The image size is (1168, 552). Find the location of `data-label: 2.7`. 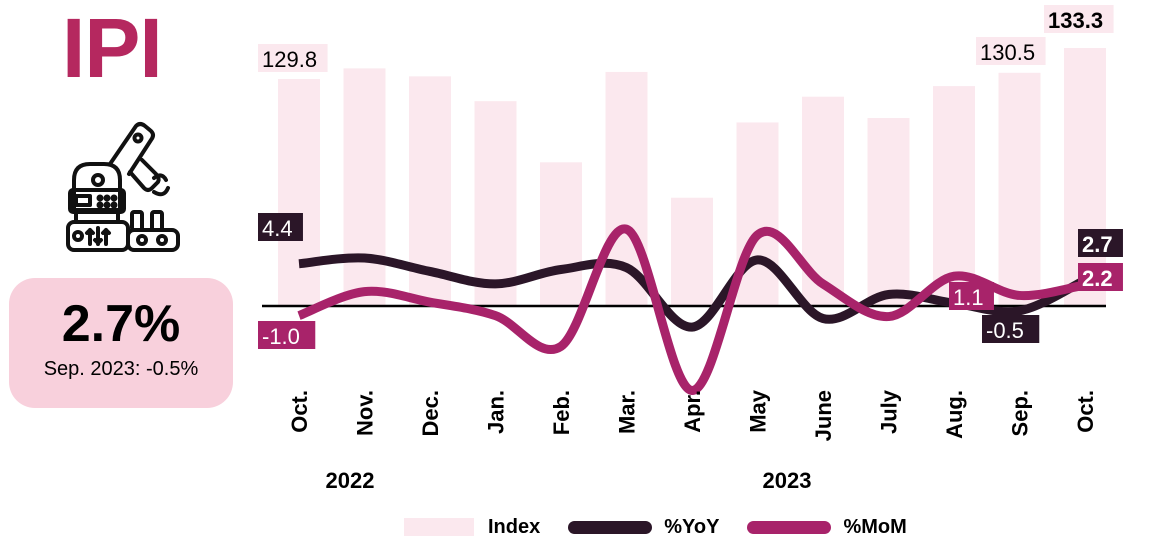

data-label: 2.7 is located at coordinates (1097, 244).